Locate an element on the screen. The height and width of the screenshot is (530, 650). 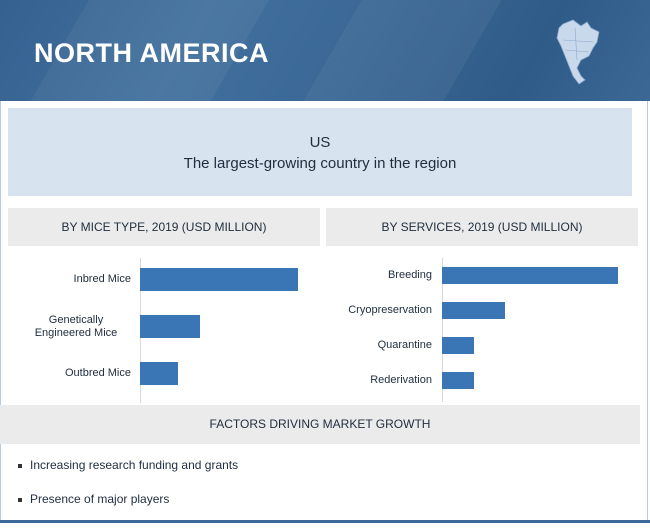
category-label: Genetically Engineered Mice is located at coordinates (76, 326).